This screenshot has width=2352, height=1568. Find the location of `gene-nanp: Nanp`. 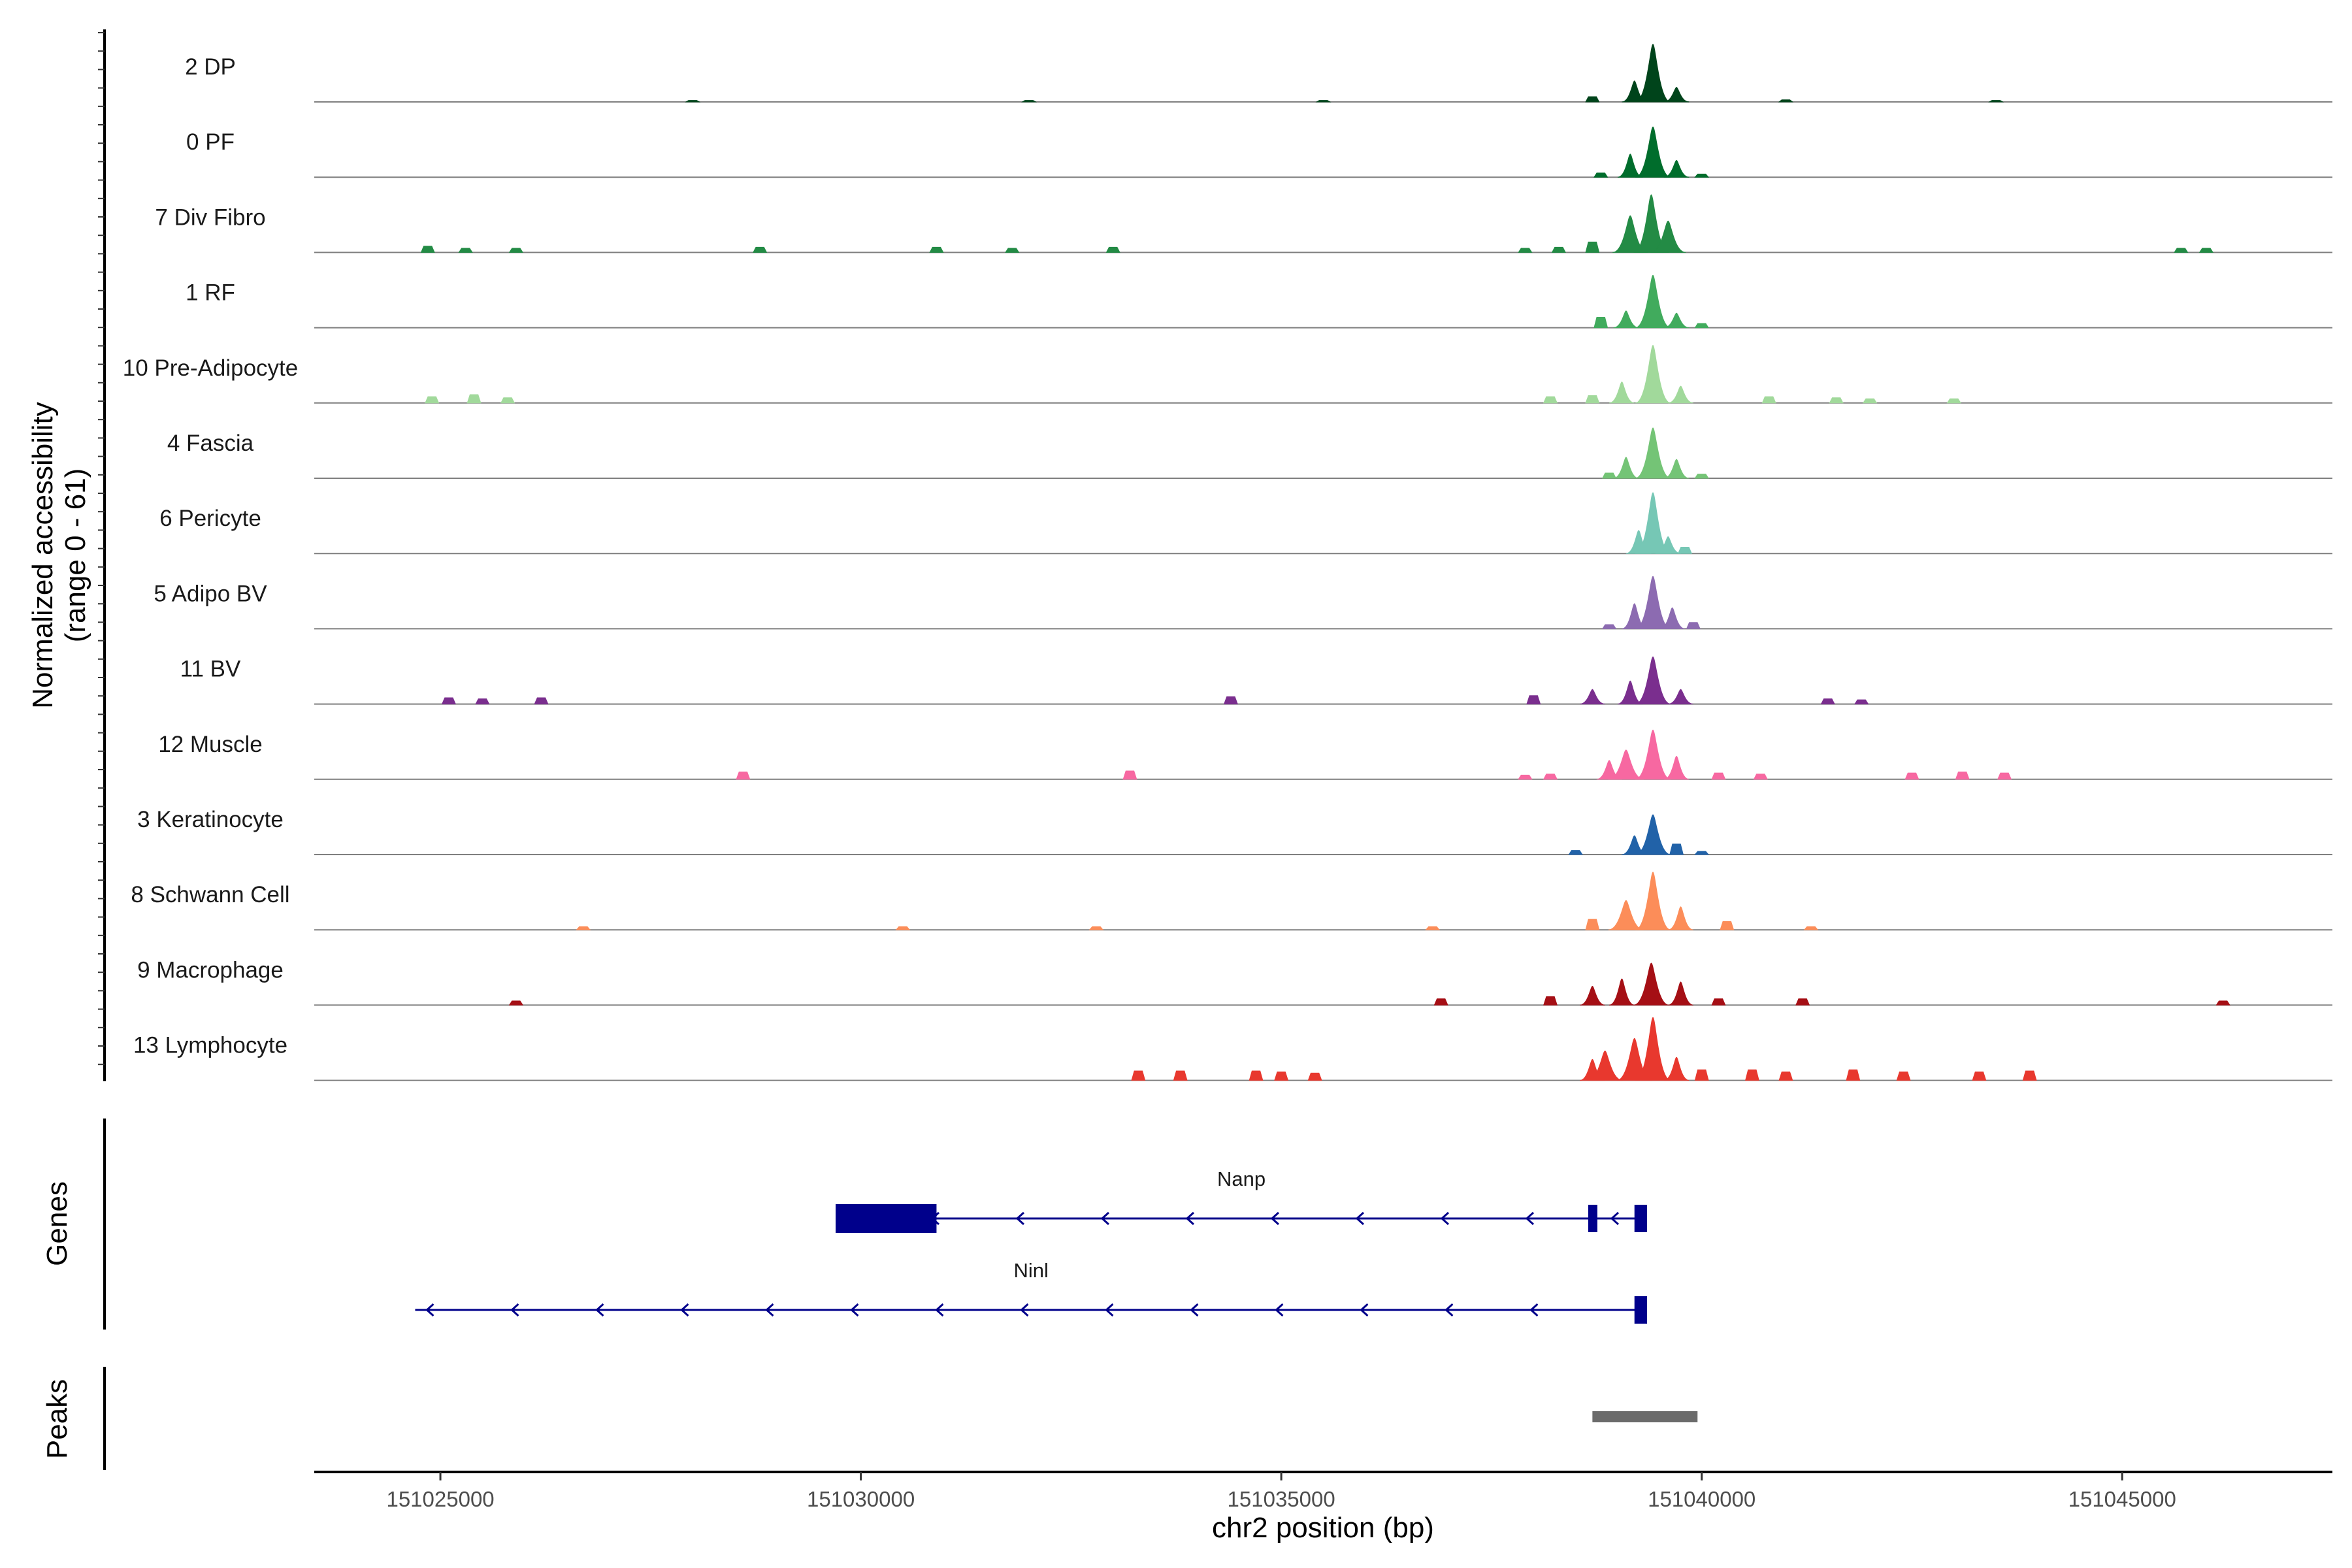

gene-nanp: Nanp is located at coordinates (1241, 1200).